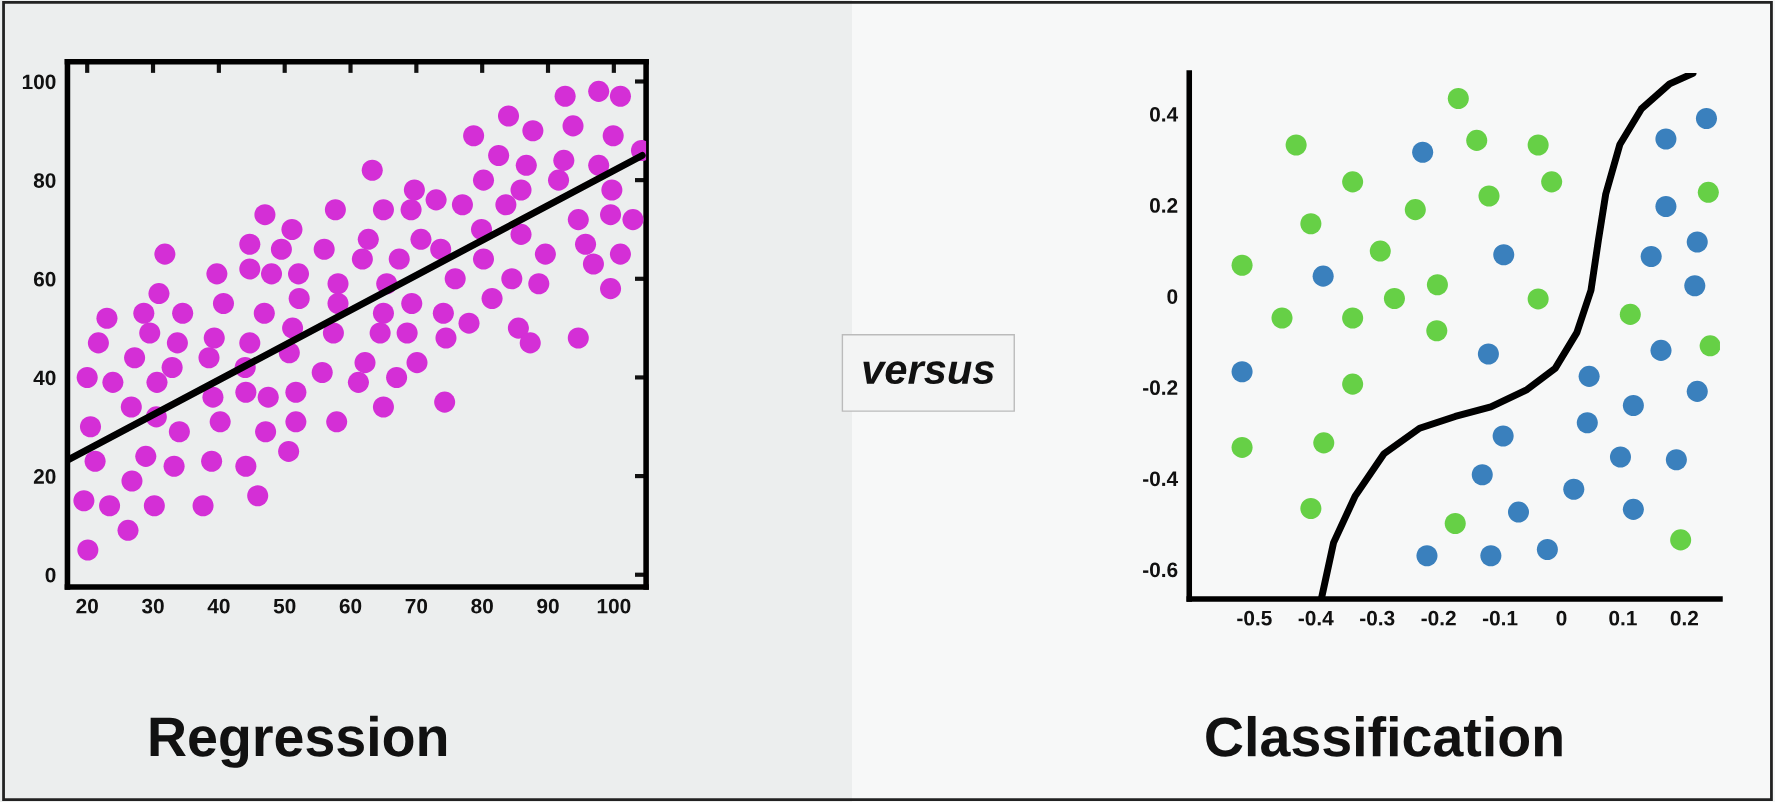 The width and height of the screenshot is (1775, 802). I want to click on x-tick-label: 40, so click(218, 606).